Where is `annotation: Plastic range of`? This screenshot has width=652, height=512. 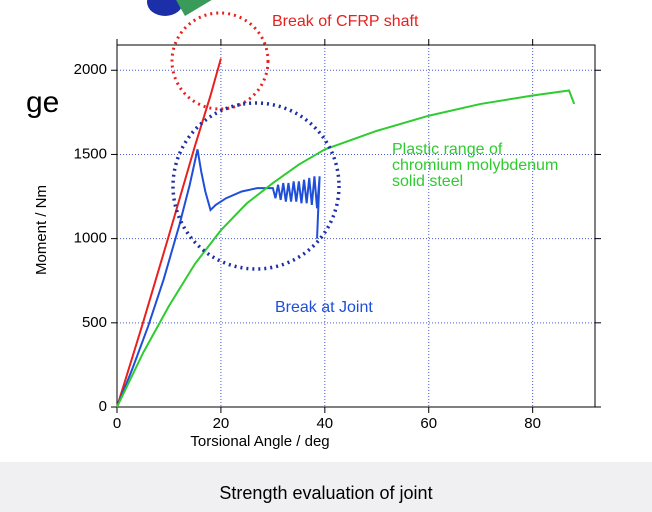 annotation: Plastic range of is located at coordinates (447, 149).